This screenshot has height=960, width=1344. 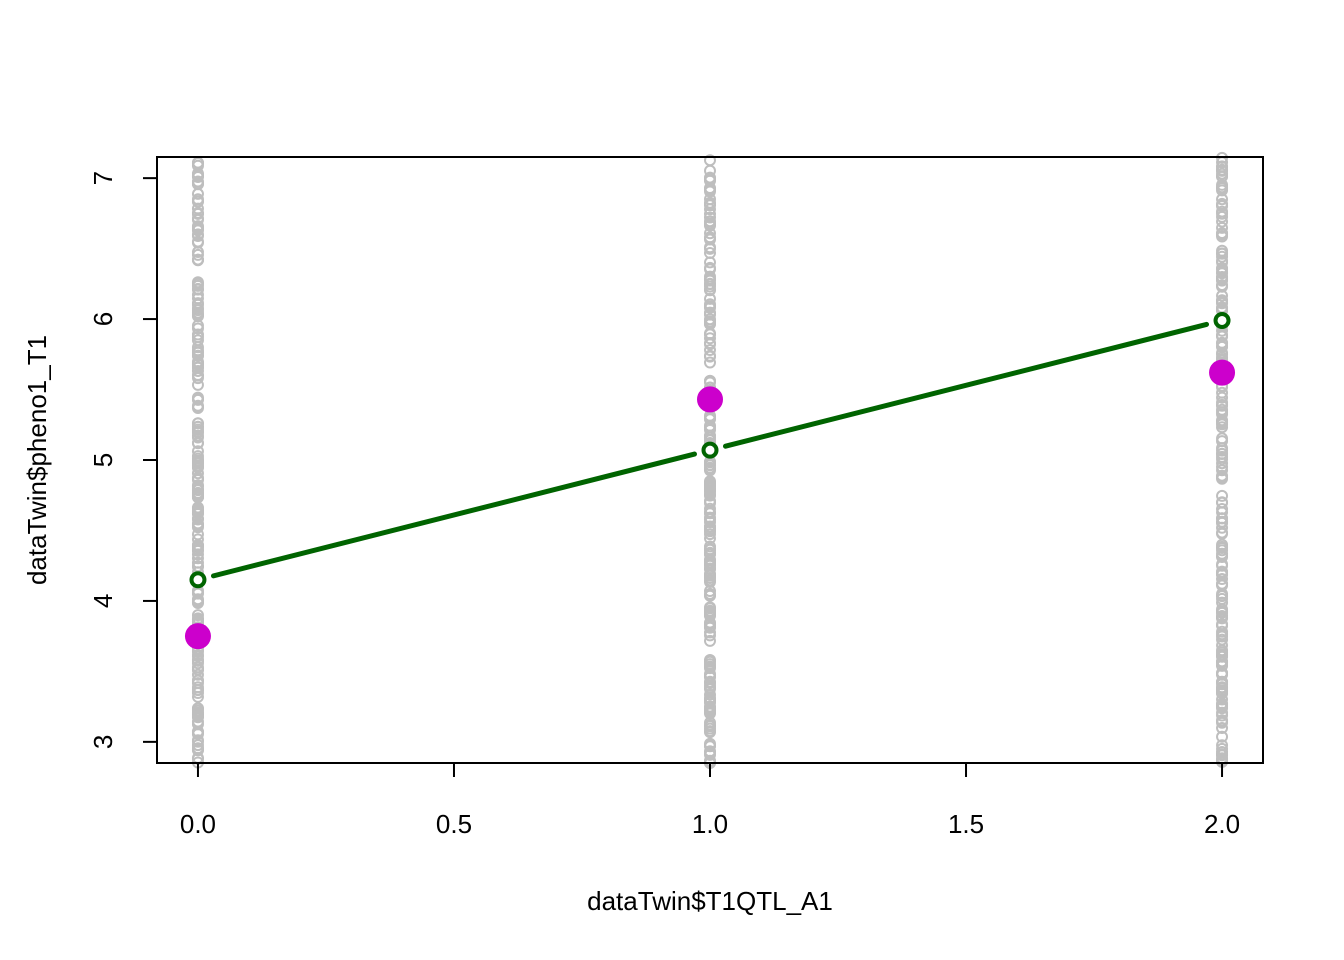 What do you see at coordinates (966, 385) in the screenshot?
I see `fitted-line-segment` at bounding box center [966, 385].